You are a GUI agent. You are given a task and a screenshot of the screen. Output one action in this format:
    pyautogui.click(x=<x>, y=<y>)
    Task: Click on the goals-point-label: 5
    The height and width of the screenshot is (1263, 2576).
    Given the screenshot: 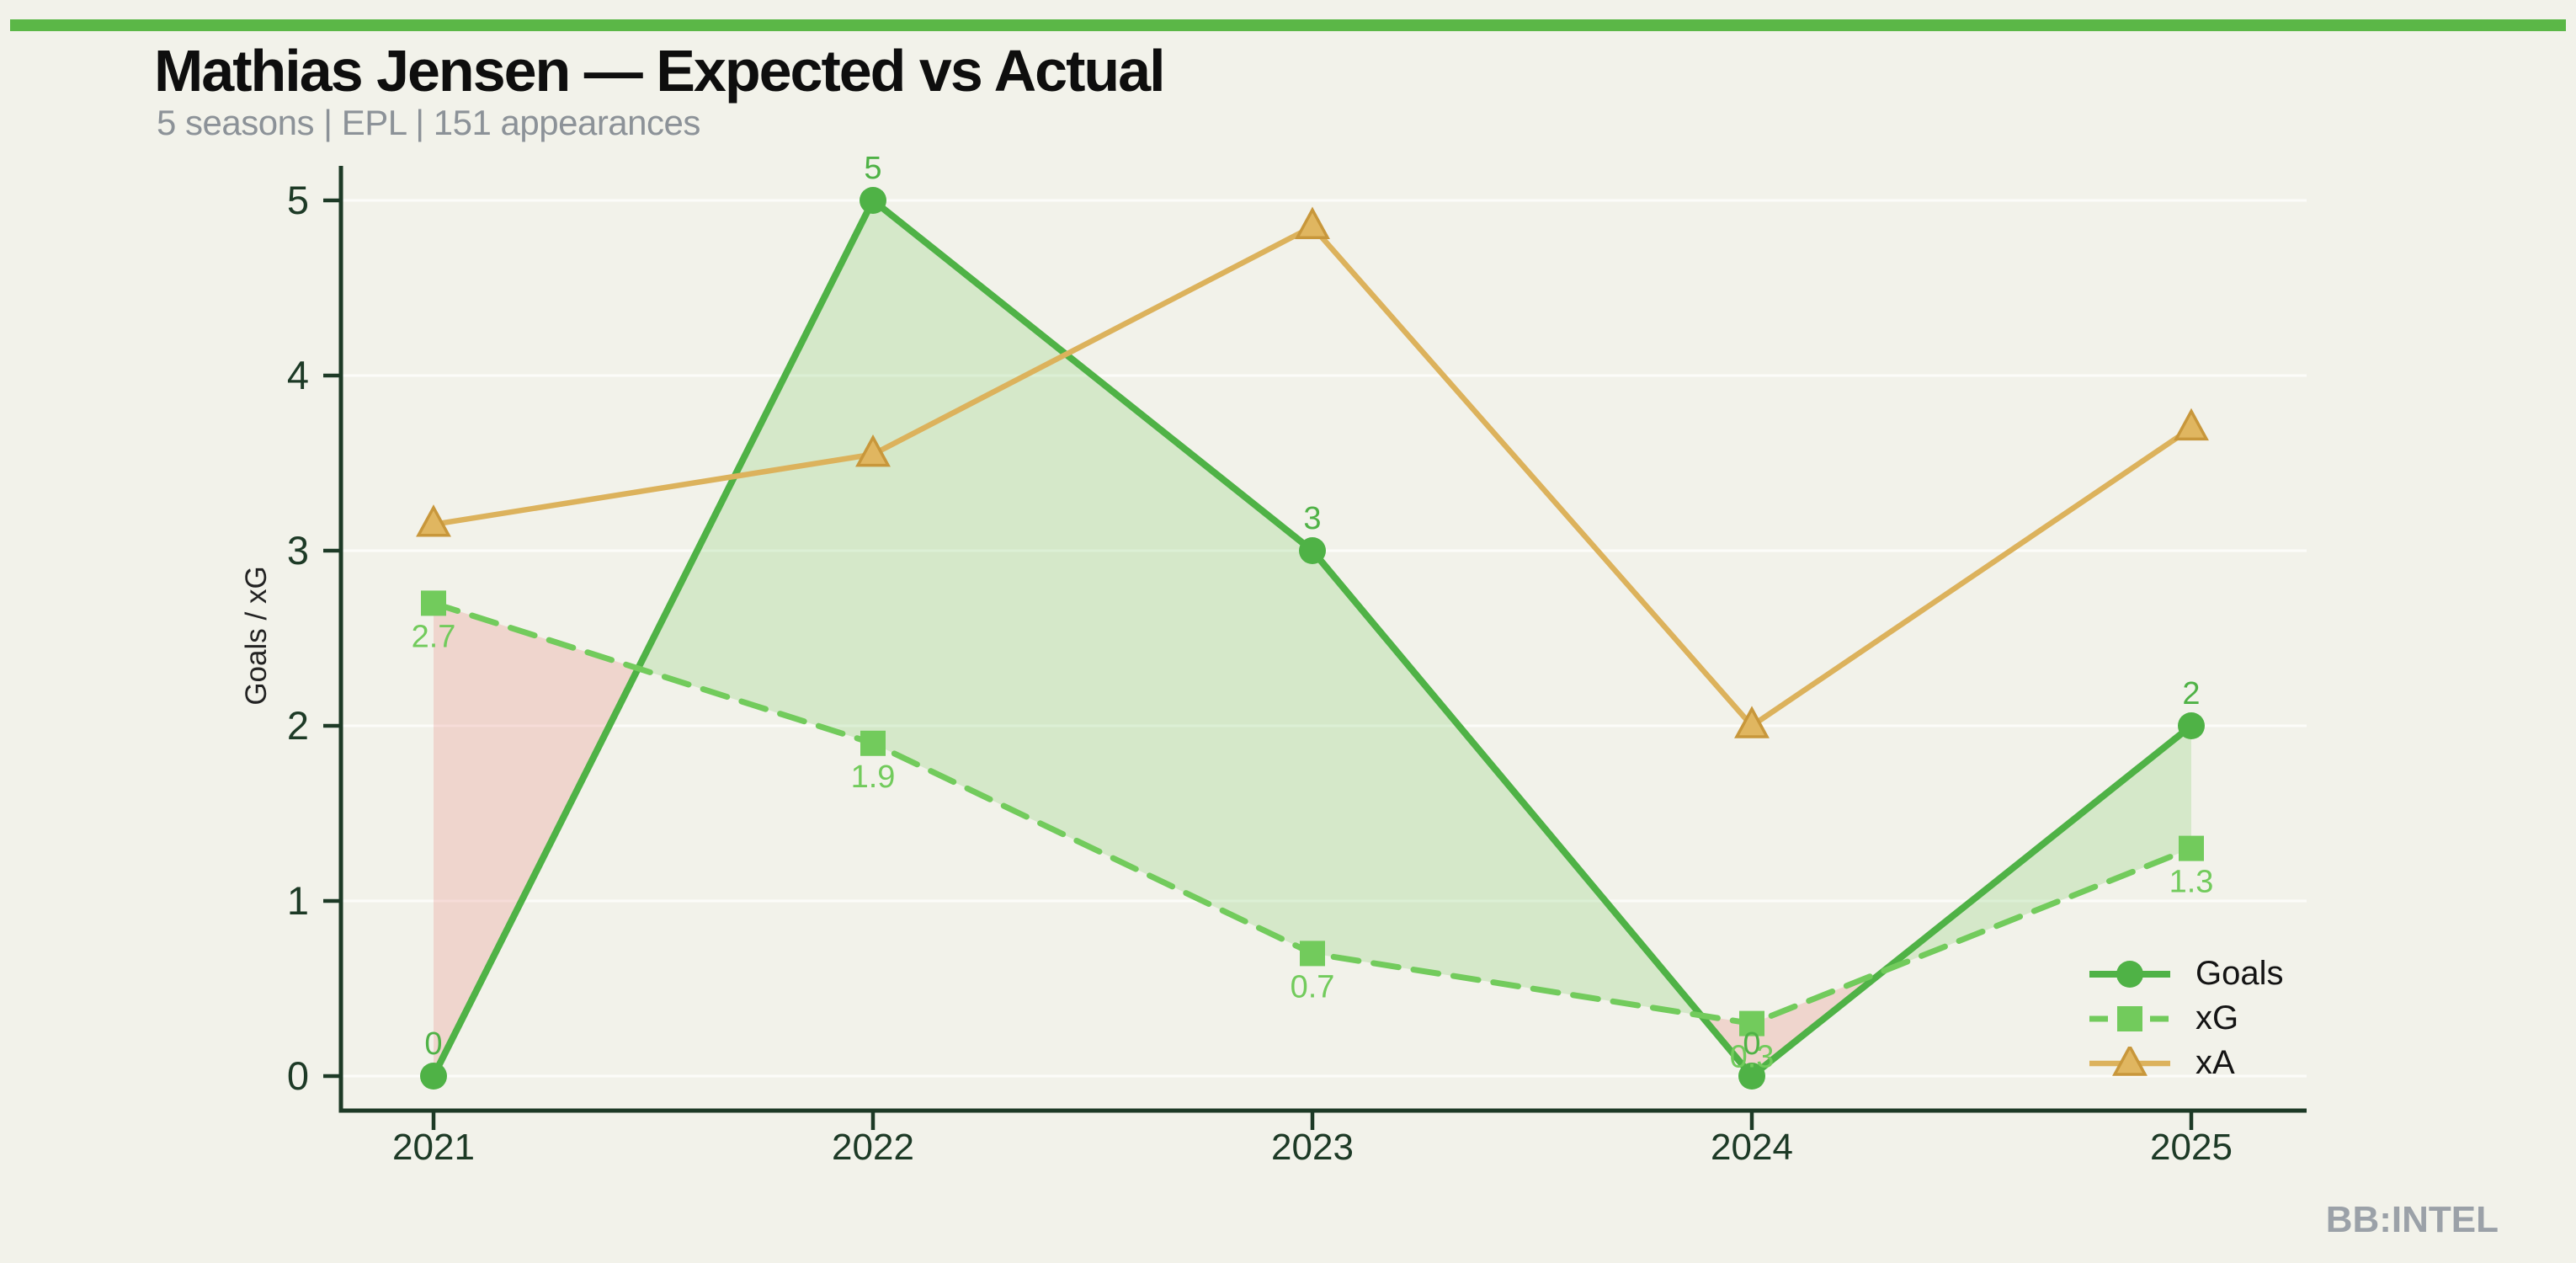 What is the action you would take?
    pyautogui.click(x=873, y=168)
    